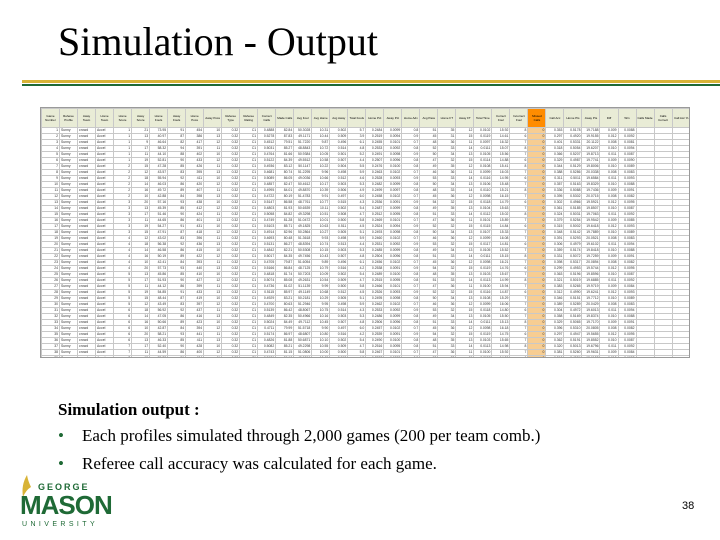 This screenshot has width=720, height=540. What do you see at coordinates (51, 356) in the screenshot?
I see `table-cell: 39` at bounding box center [51, 356].